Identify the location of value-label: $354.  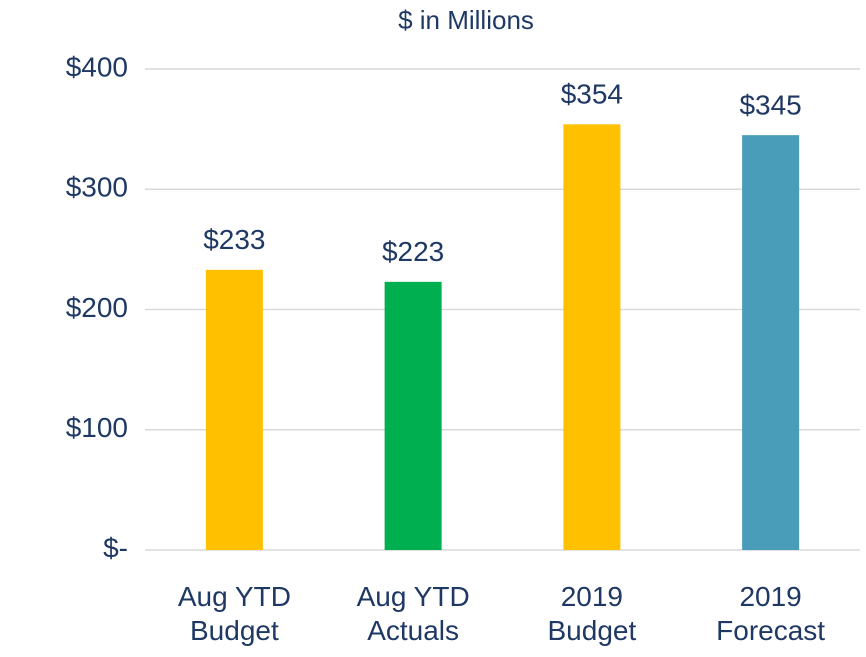
(592, 94).